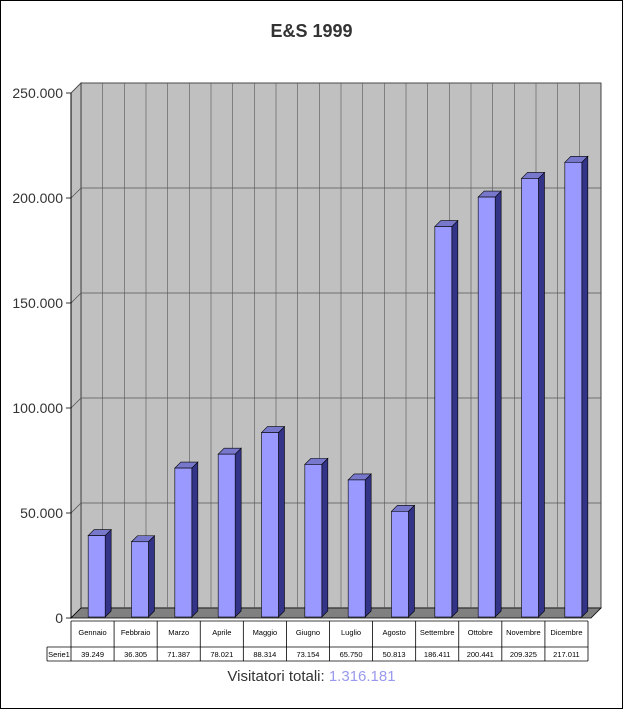 This screenshot has height=709, width=623. I want to click on x-category-label: Ottobre, so click(480, 632).